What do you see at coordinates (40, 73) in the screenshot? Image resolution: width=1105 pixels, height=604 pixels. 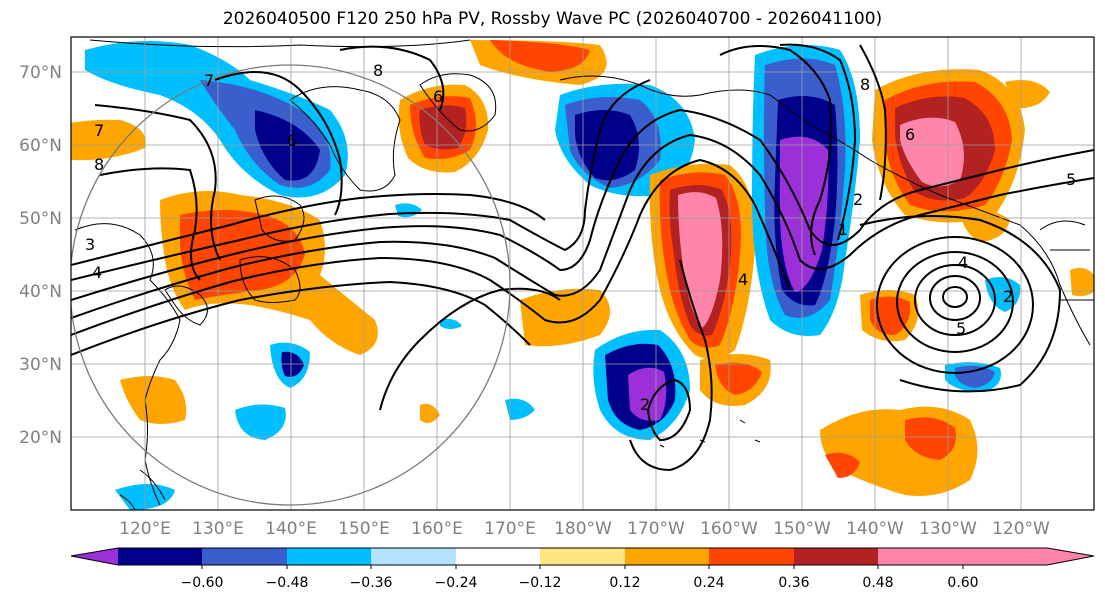 I see `lat-label: 70°N` at bounding box center [40, 73].